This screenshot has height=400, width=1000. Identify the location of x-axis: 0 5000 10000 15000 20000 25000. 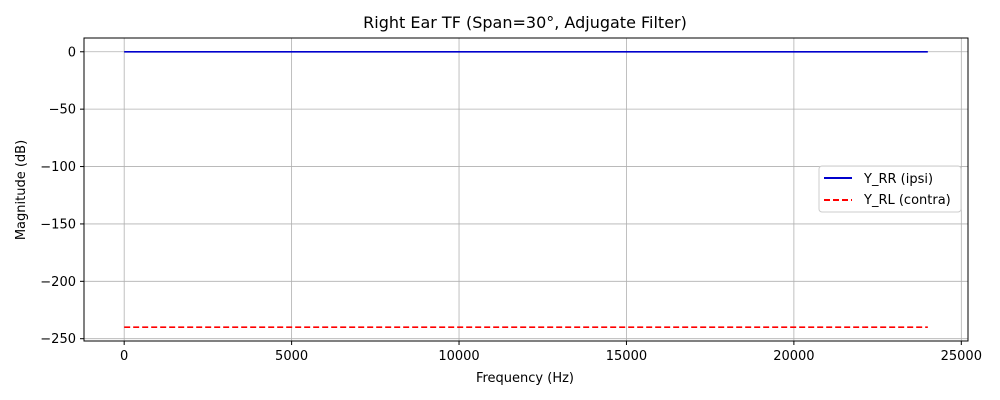
(551, 352).